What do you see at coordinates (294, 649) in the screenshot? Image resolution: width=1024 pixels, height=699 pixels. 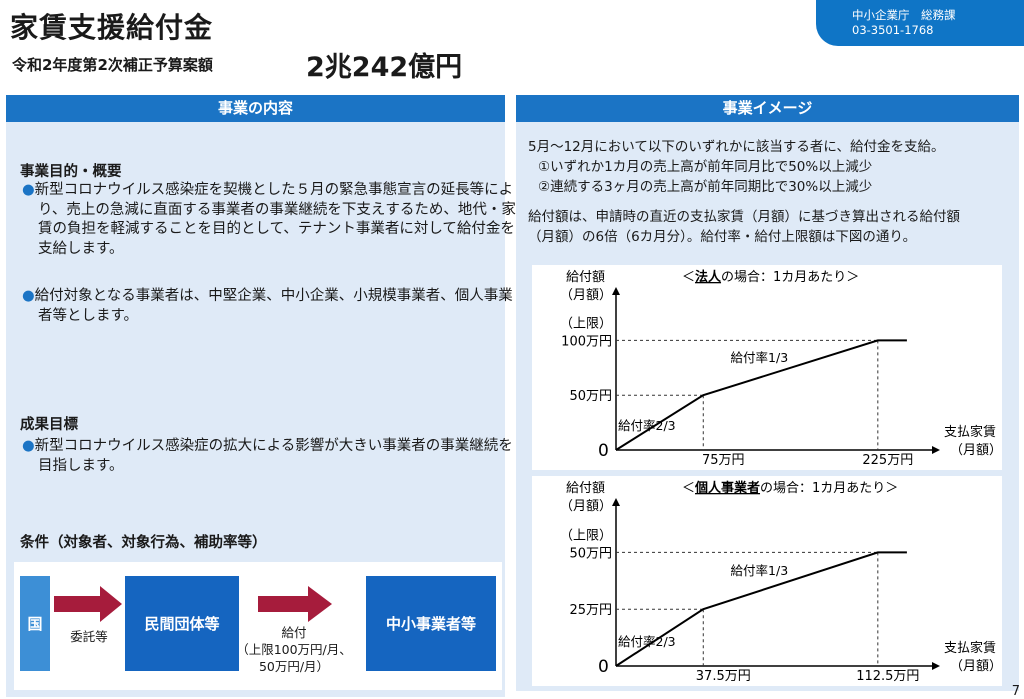 I see `flow-arrow-2-label: 給付 （上限100万円/月、 50万円/月）` at bounding box center [294, 649].